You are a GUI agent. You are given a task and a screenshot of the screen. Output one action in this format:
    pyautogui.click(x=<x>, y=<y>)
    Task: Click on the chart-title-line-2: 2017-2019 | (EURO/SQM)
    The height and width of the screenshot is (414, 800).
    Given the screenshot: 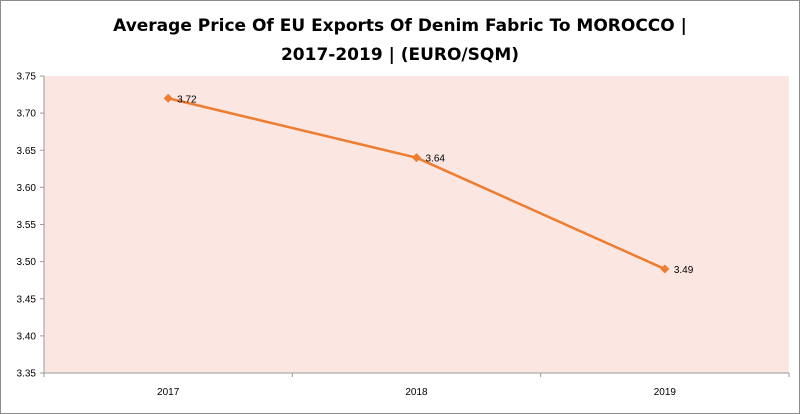 What is the action you would take?
    pyautogui.click(x=400, y=55)
    